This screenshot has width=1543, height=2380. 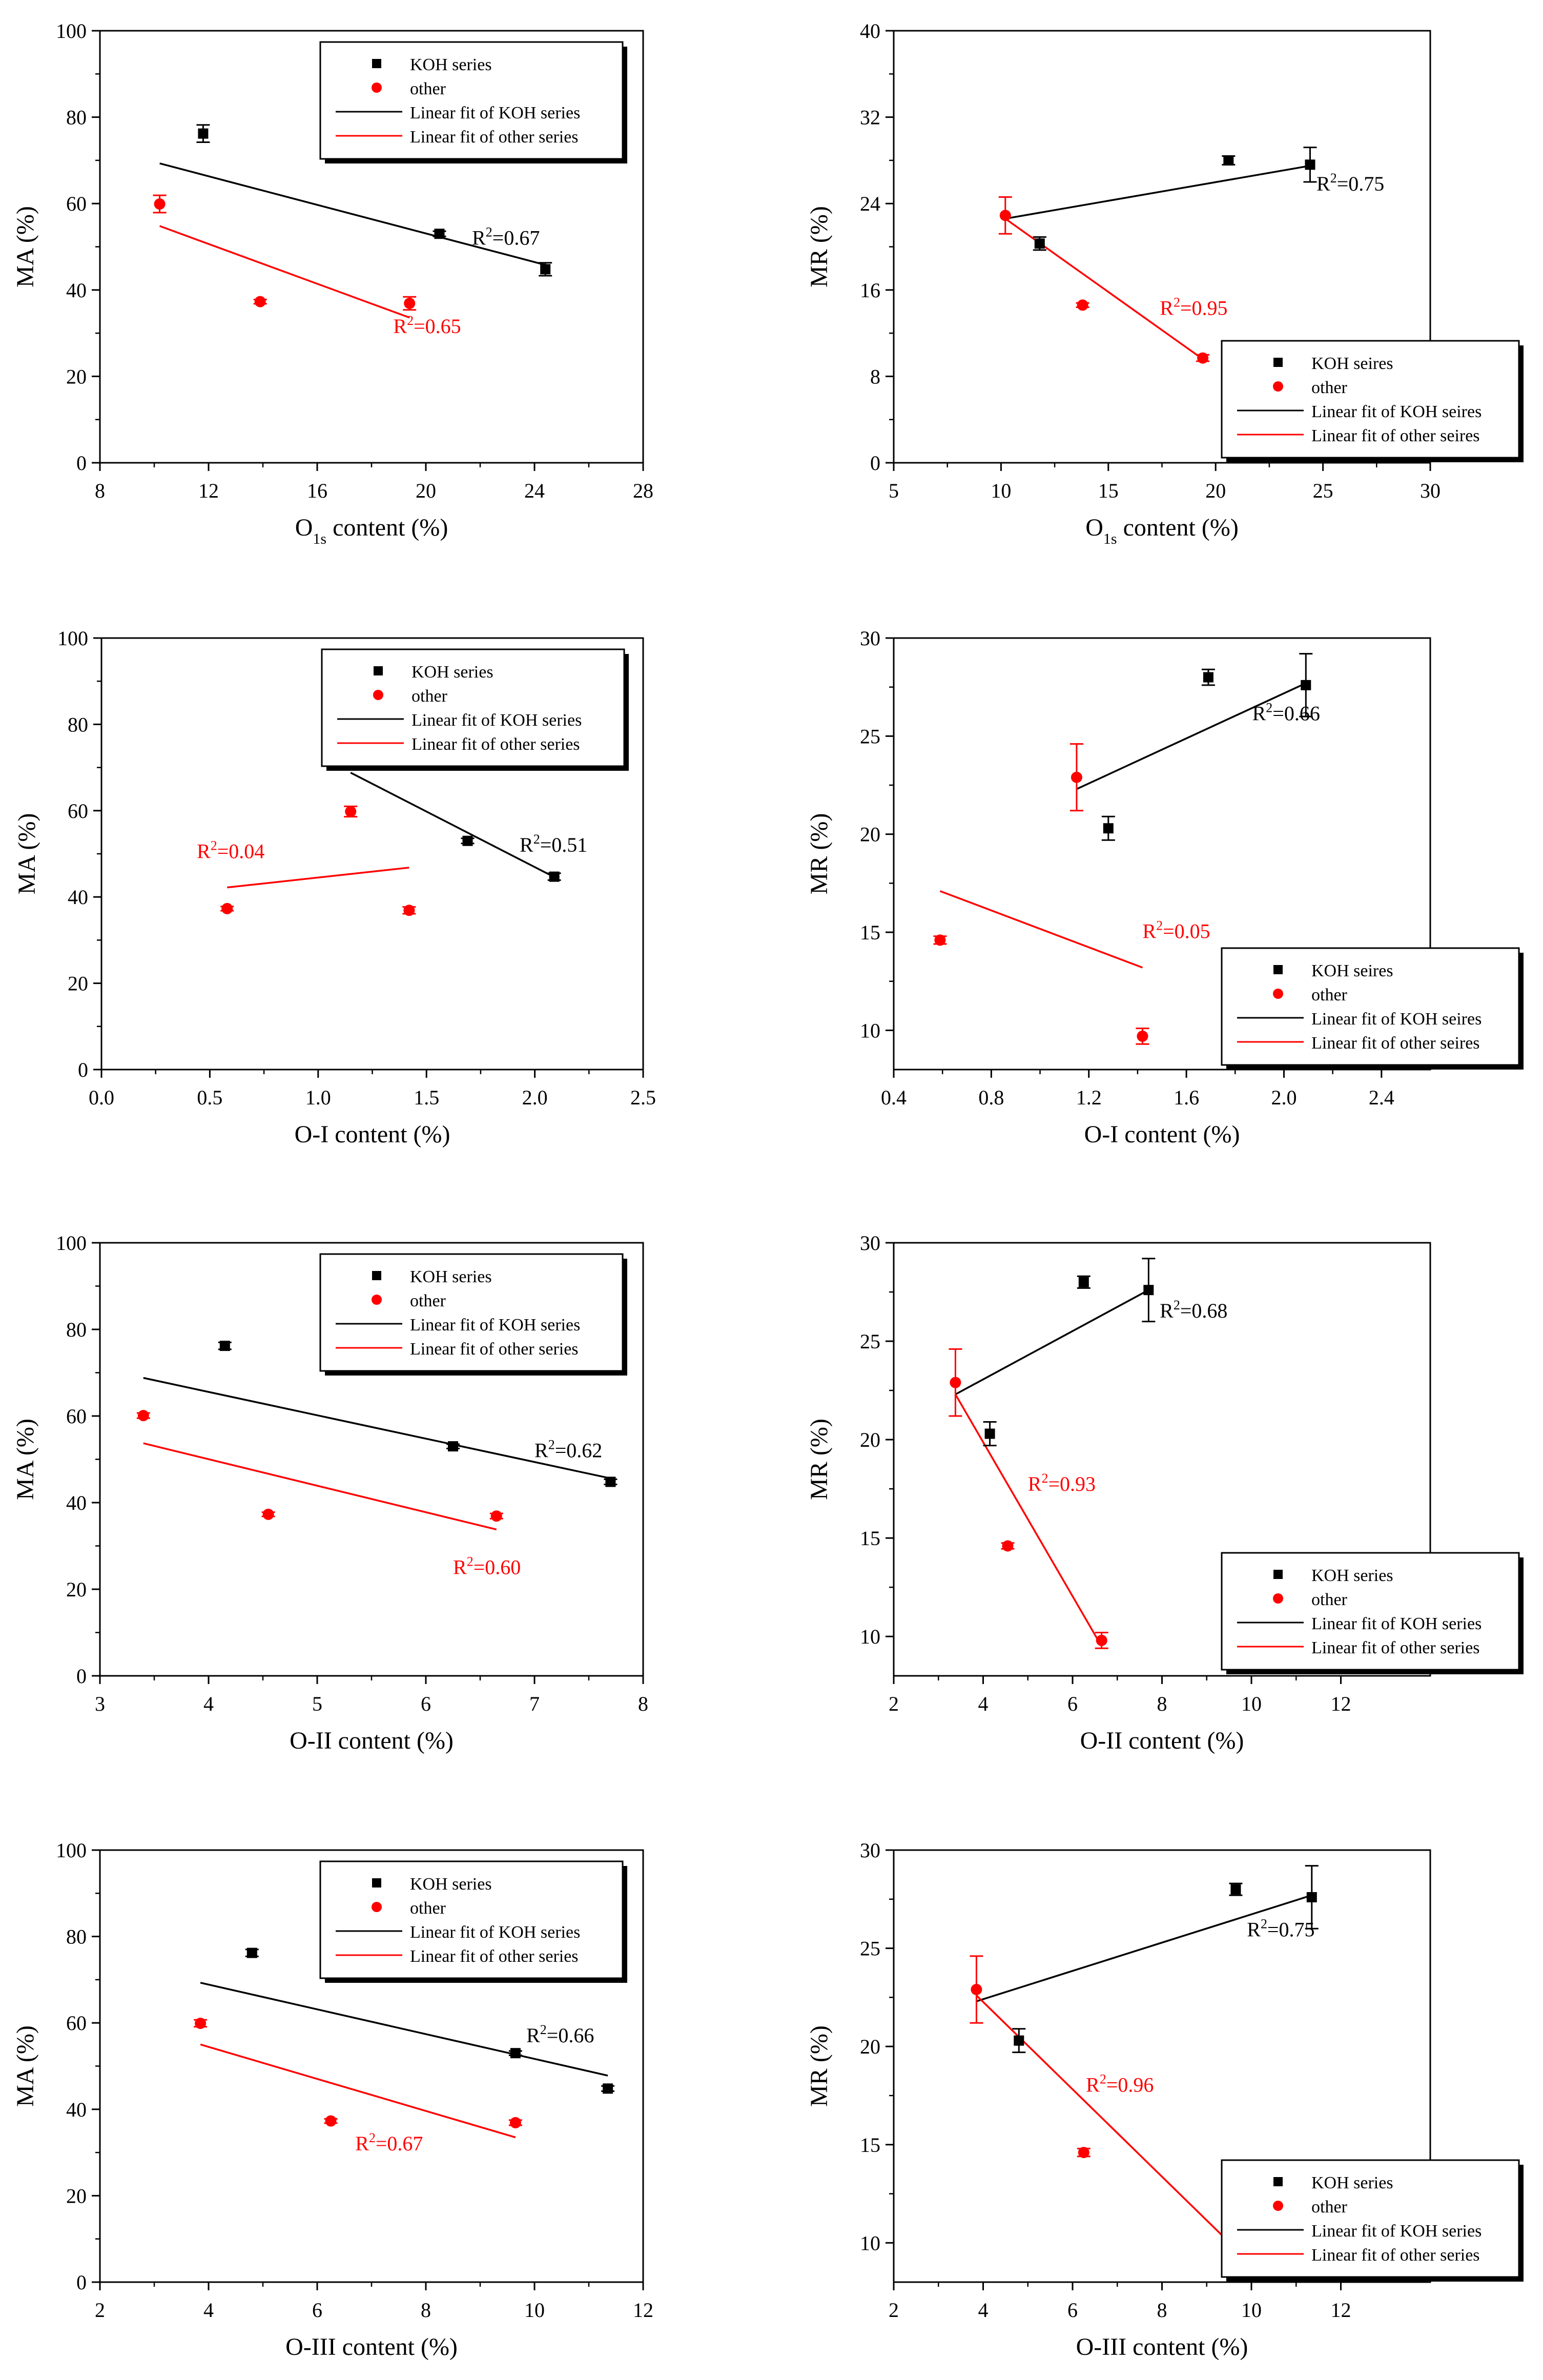 I want to click on x-tick-label: 10, so click(x=534, y=2310).